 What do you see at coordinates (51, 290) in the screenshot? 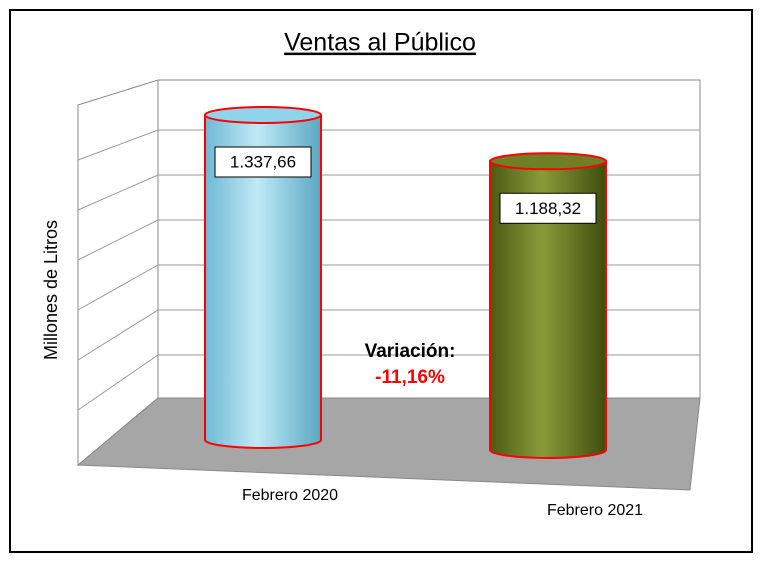
I see `y-axis-label: Millones de Litros` at bounding box center [51, 290].